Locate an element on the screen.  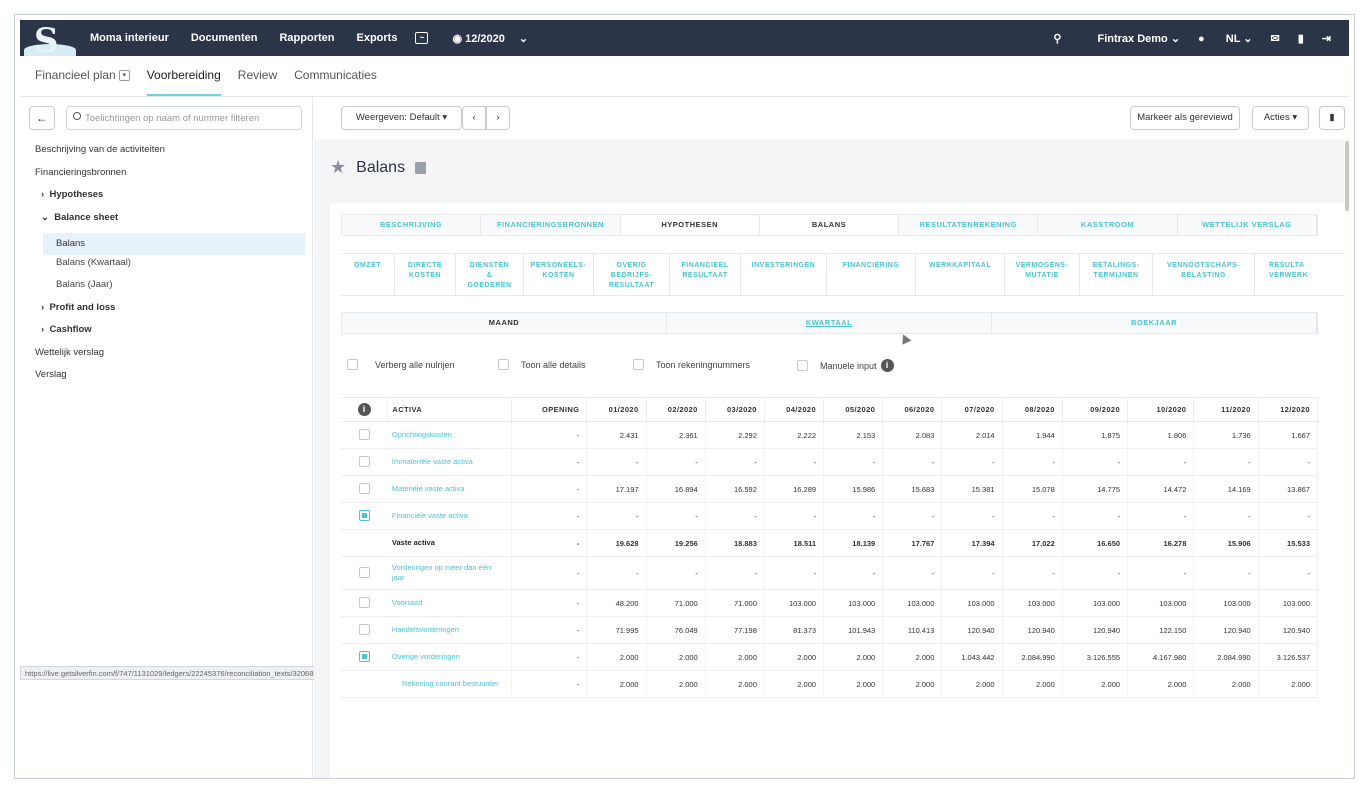
prev-button: ‹ is located at coordinates (474, 118).